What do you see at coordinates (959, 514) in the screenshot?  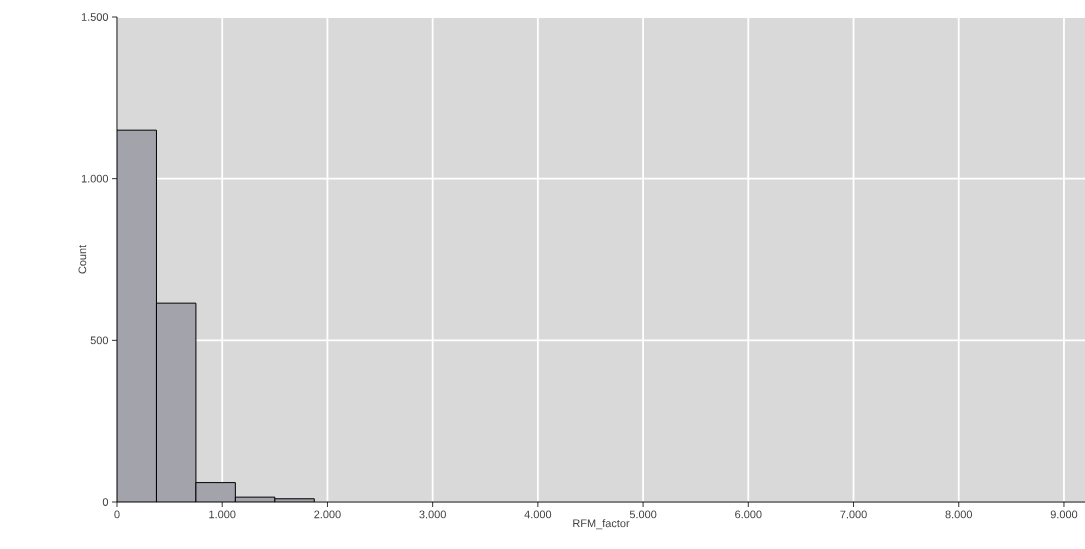 I see `x-tick-label: 8.000` at bounding box center [959, 514].